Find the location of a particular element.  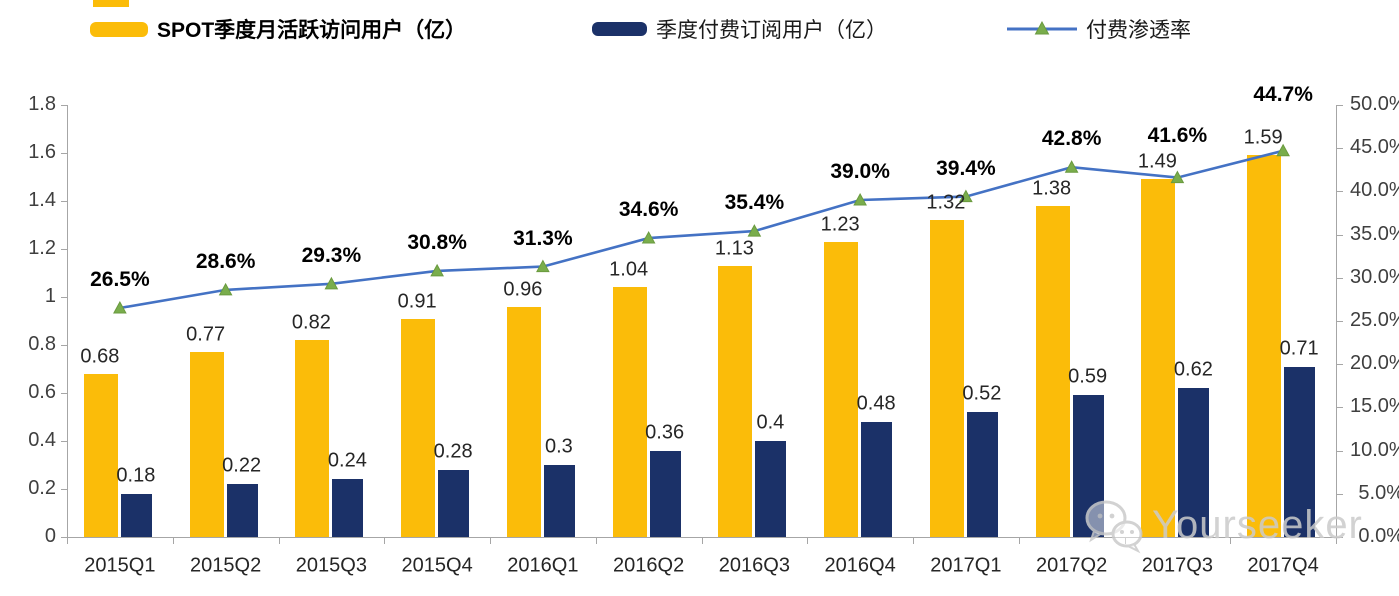

subscribers-value-label: 0.52 is located at coordinates (982, 393).